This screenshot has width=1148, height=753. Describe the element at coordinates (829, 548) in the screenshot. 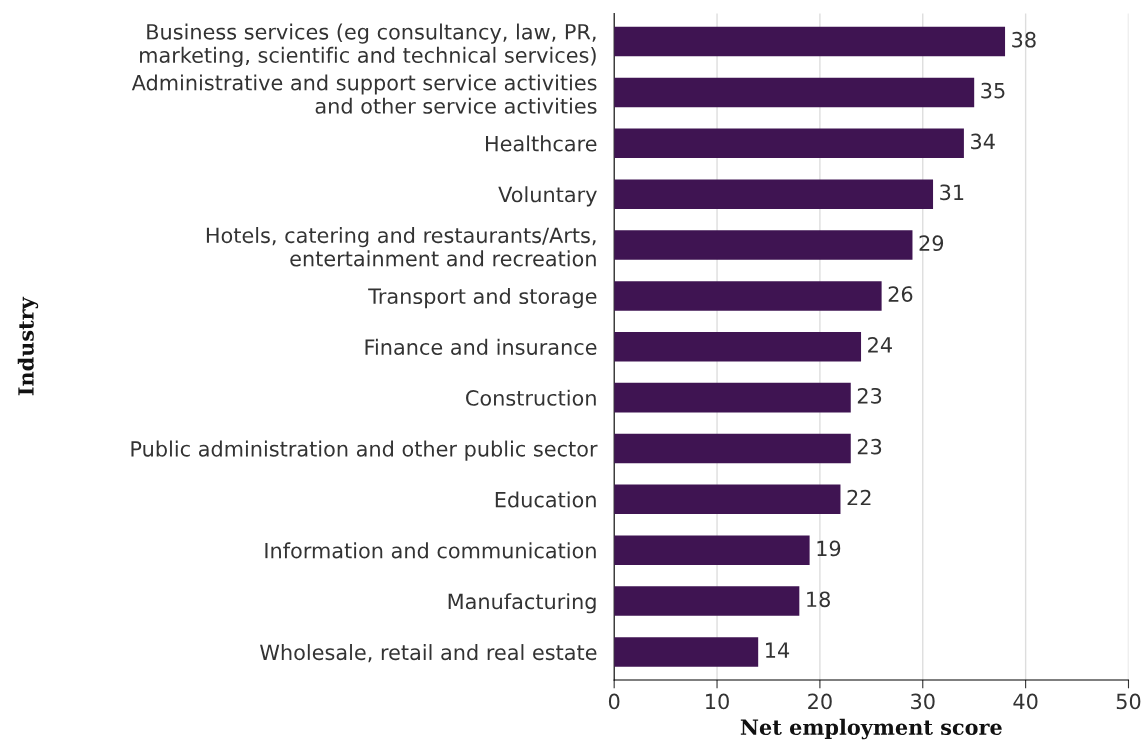

I see `data-label: 19` at that location.